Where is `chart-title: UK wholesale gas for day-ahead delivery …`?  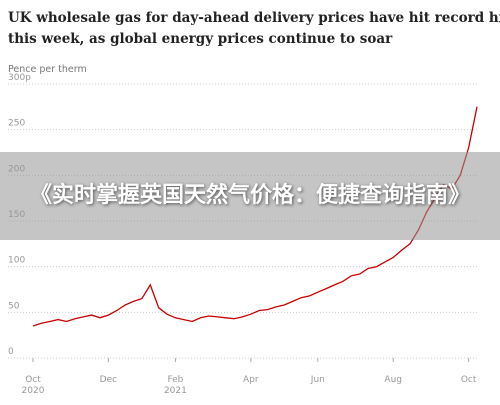 chart-title: UK wholesale gas for day-ahead delivery … is located at coordinates (254, 28).